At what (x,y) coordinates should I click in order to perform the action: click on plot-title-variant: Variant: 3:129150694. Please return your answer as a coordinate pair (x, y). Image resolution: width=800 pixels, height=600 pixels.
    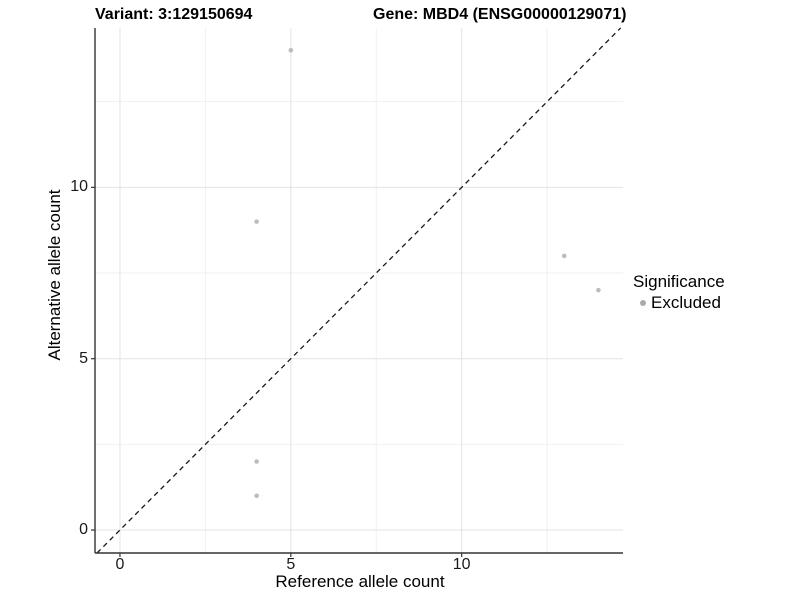
    Looking at the image, I should click on (174, 14).